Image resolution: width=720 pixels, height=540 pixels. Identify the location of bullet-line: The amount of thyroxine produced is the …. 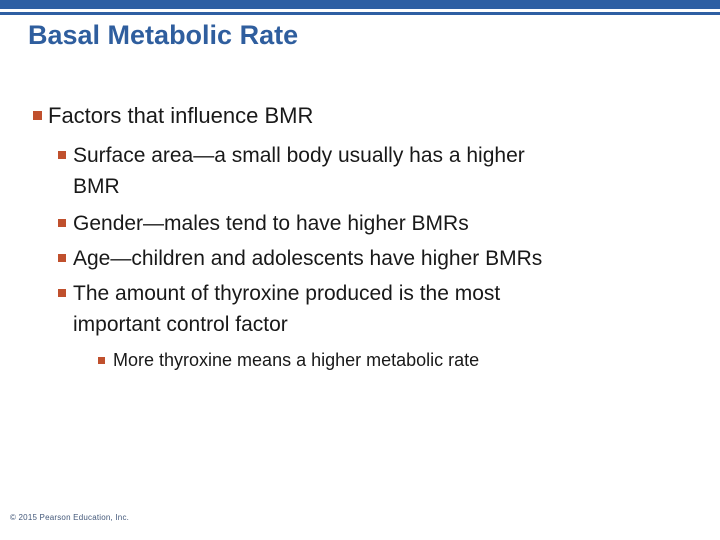
(287, 293).